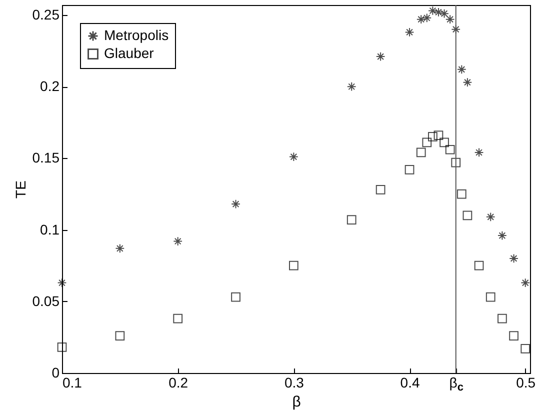 The image size is (544, 418). What do you see at coordinates (129, 53) in the screenshot?
I see `legend-label: Glauber` at bounding box center [129, 53].